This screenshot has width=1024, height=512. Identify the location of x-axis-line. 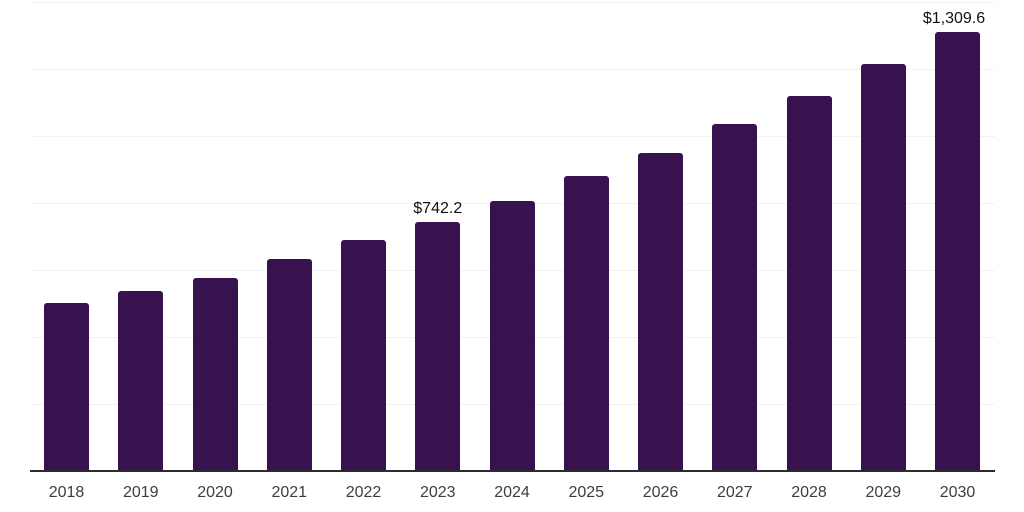
(512, 471).